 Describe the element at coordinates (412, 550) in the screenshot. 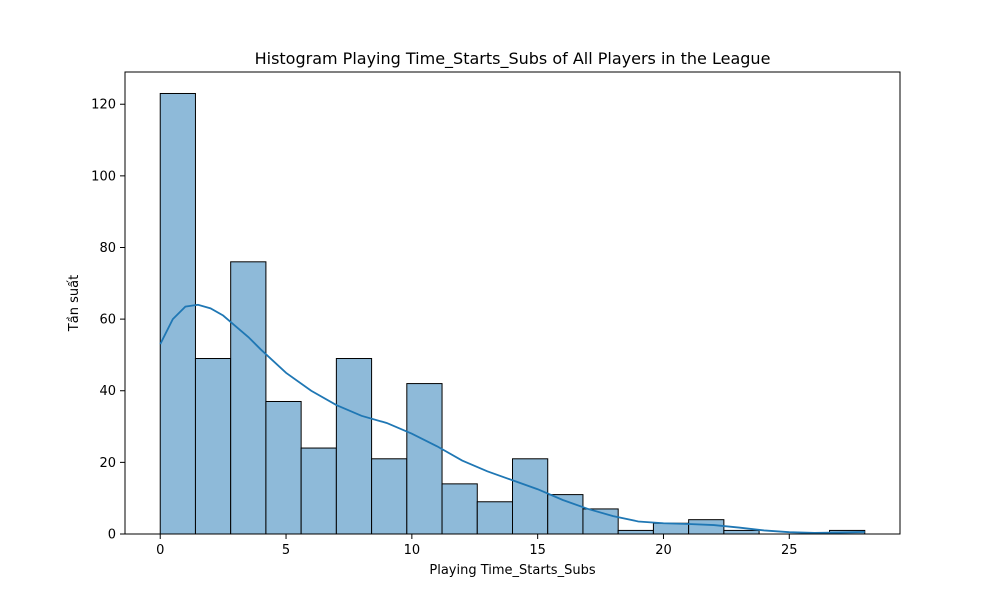

I see `x-tick-label: 10` at that location.